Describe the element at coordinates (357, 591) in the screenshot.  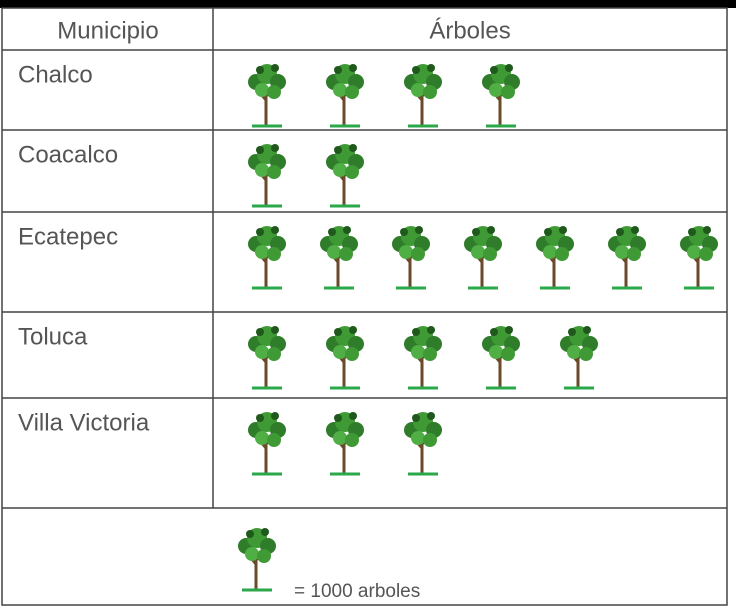
I see `legend-text: = 1000 arboles` at that location.